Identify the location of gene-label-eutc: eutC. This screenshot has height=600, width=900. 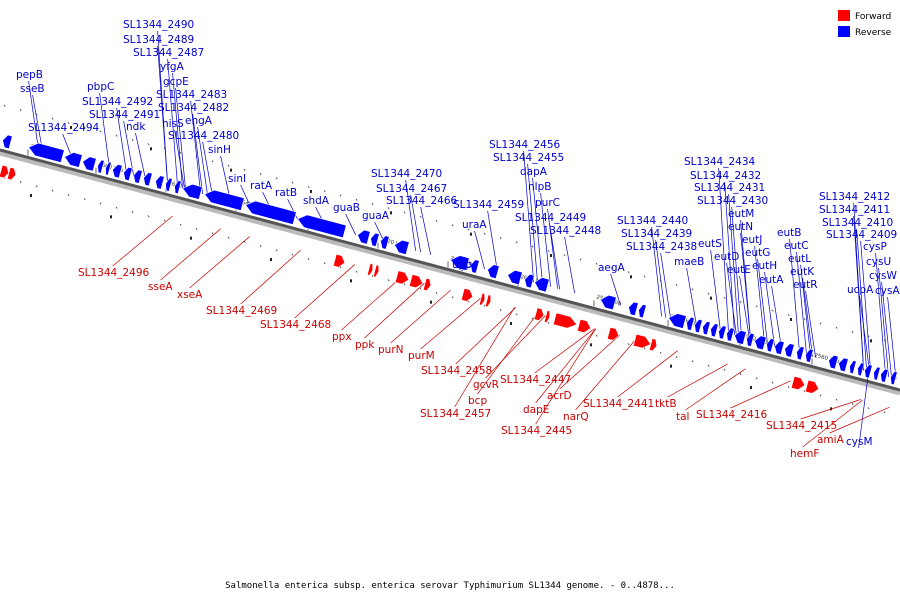
(796, 246).